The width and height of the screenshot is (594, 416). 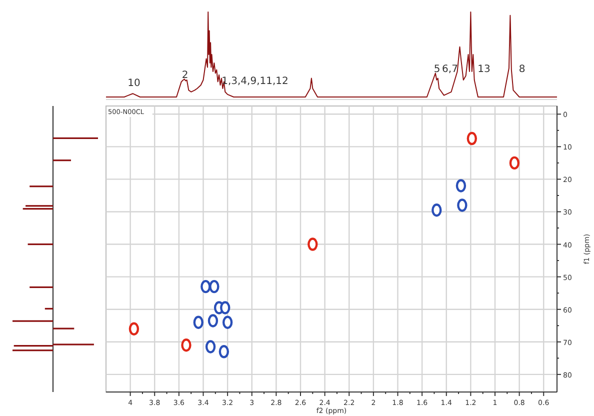 What do you see at coordinates (484, 69) in the screenshot?
I see `annotation: 13` at bounding box center [484, 69].